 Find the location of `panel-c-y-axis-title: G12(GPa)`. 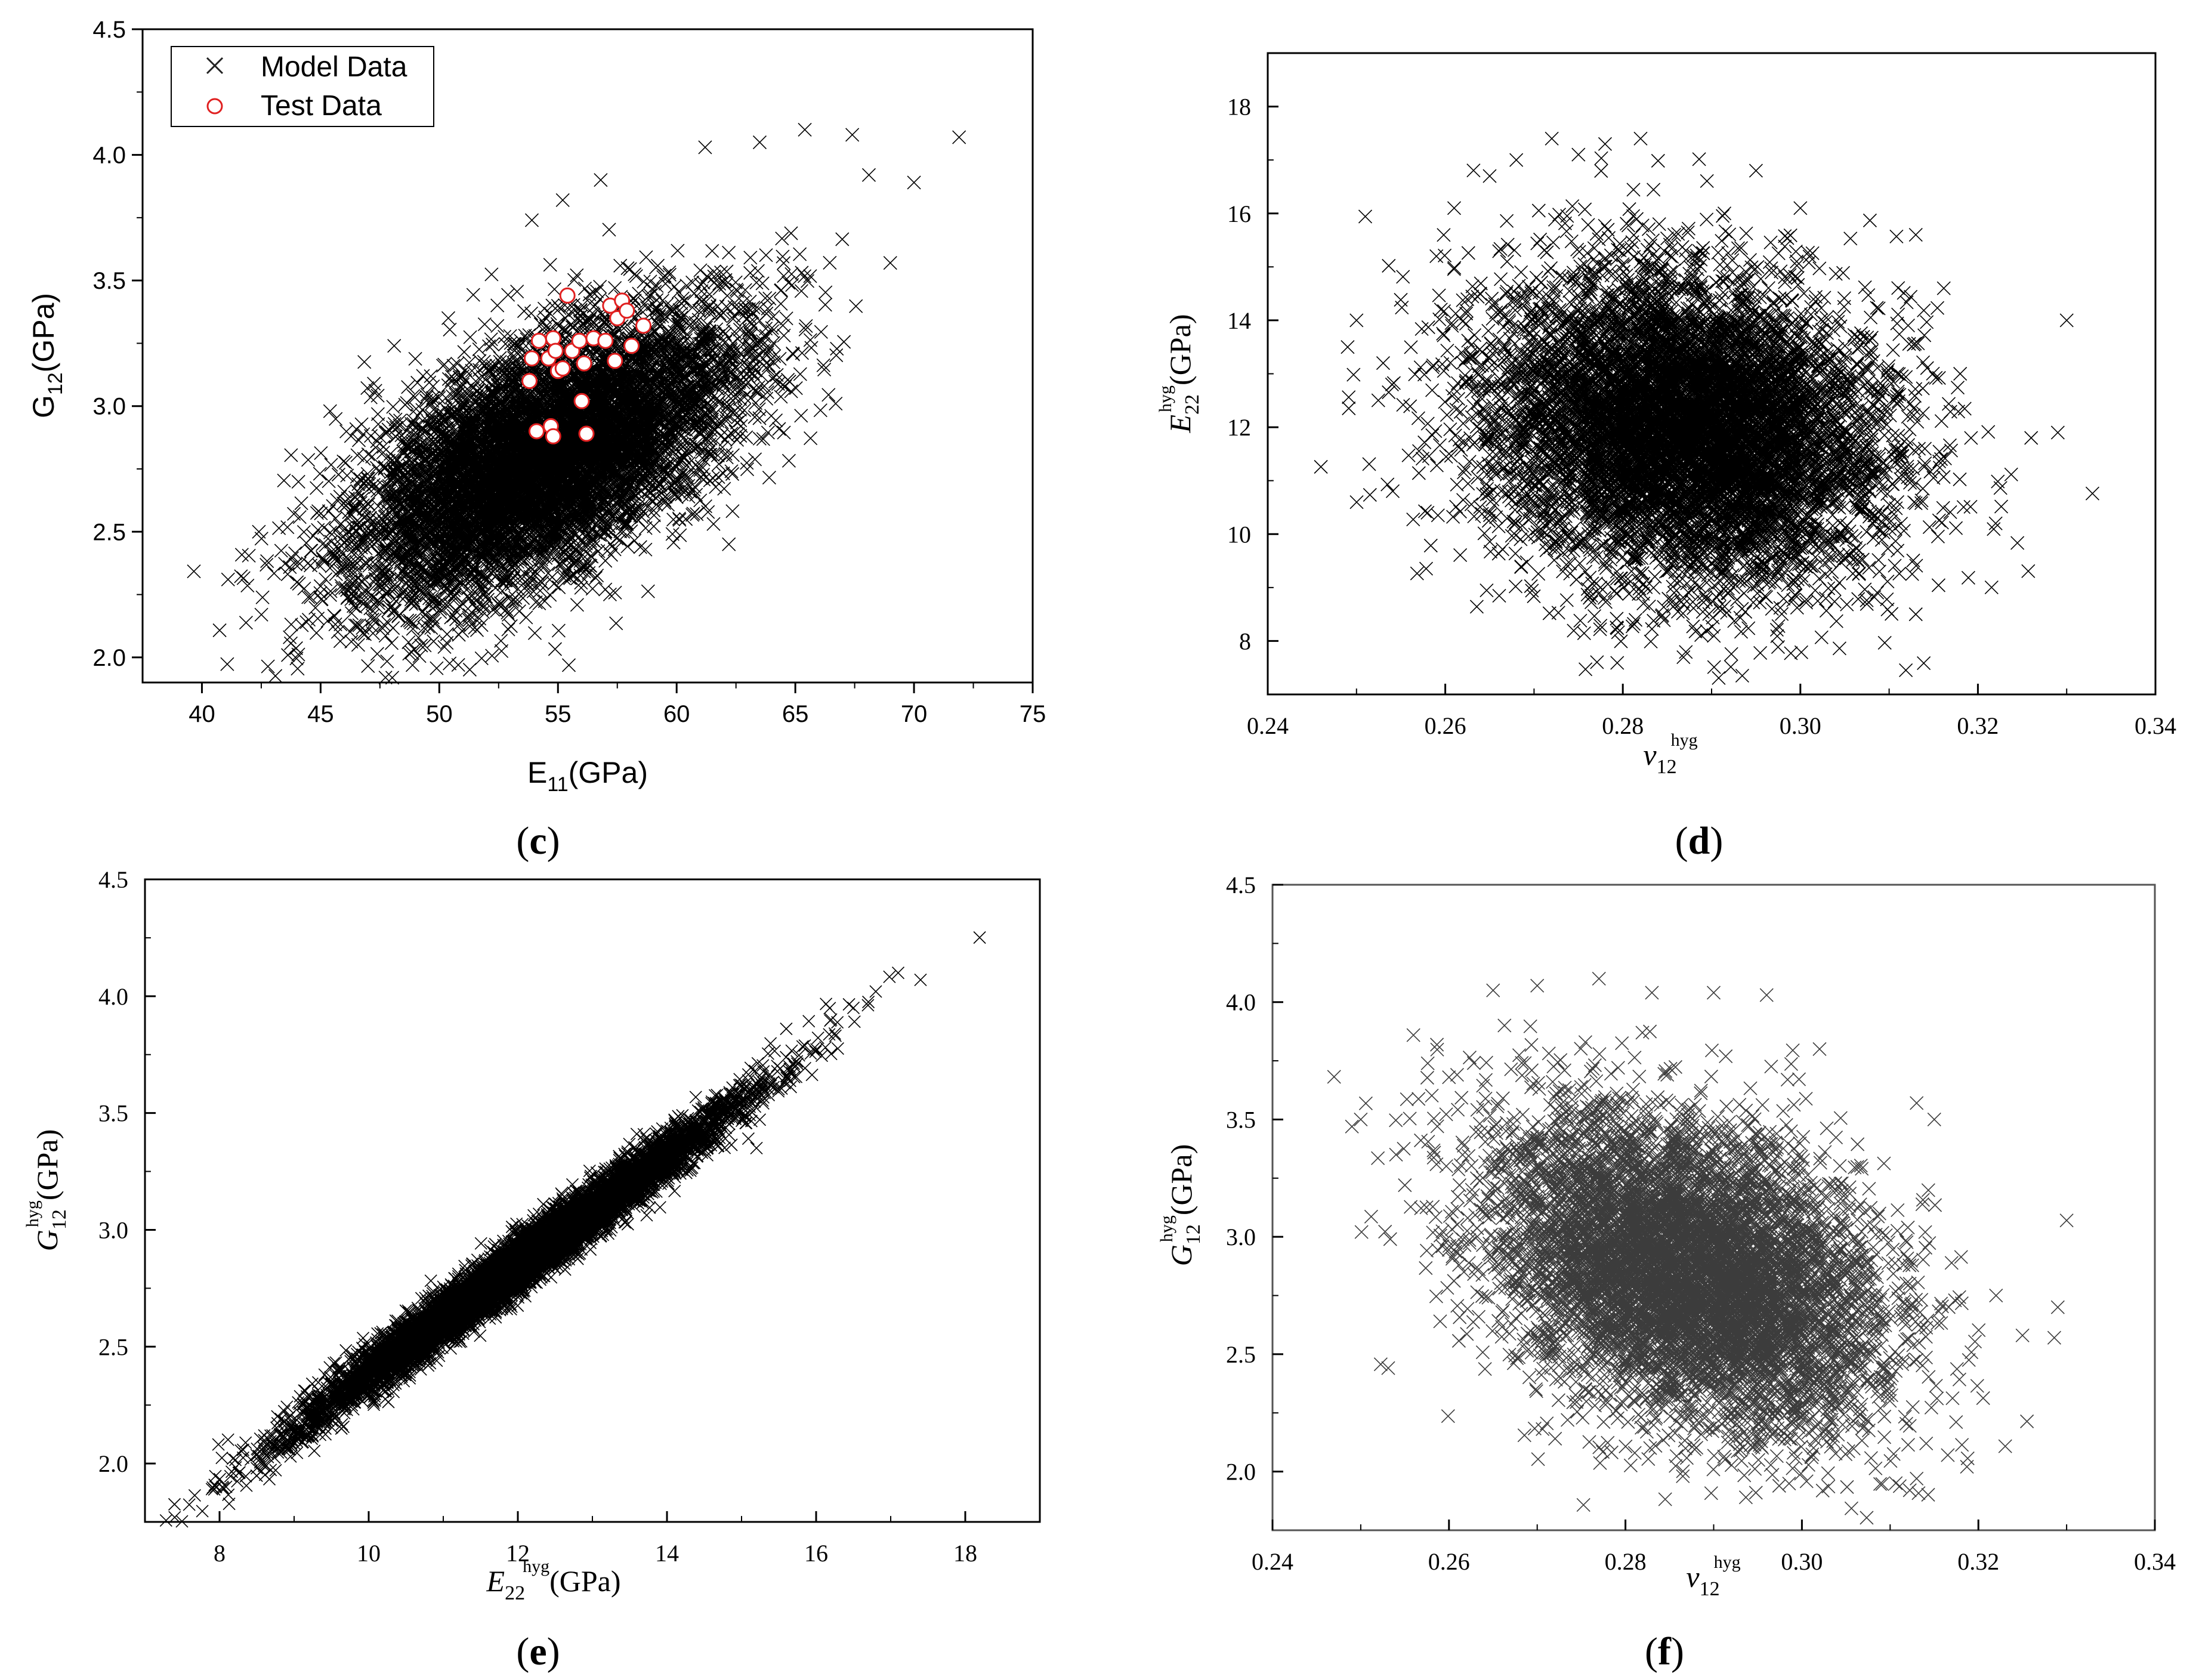

panel-c-y-axis-title: G12(GPa) is located at coordinates (47, 355).